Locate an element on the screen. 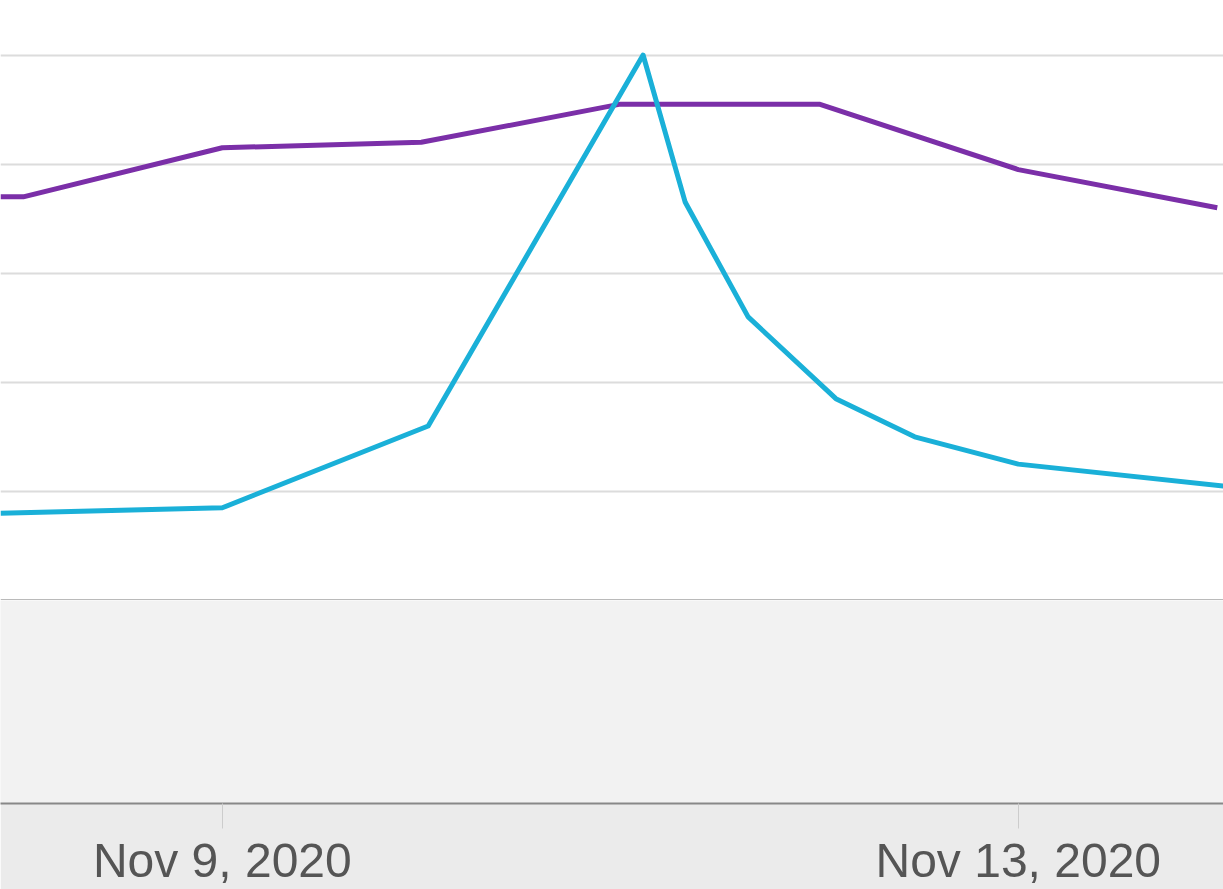 The image size is (1223, 889). x-tick-label: Nov 13, 2020 is located at coordinates (1018, 860).